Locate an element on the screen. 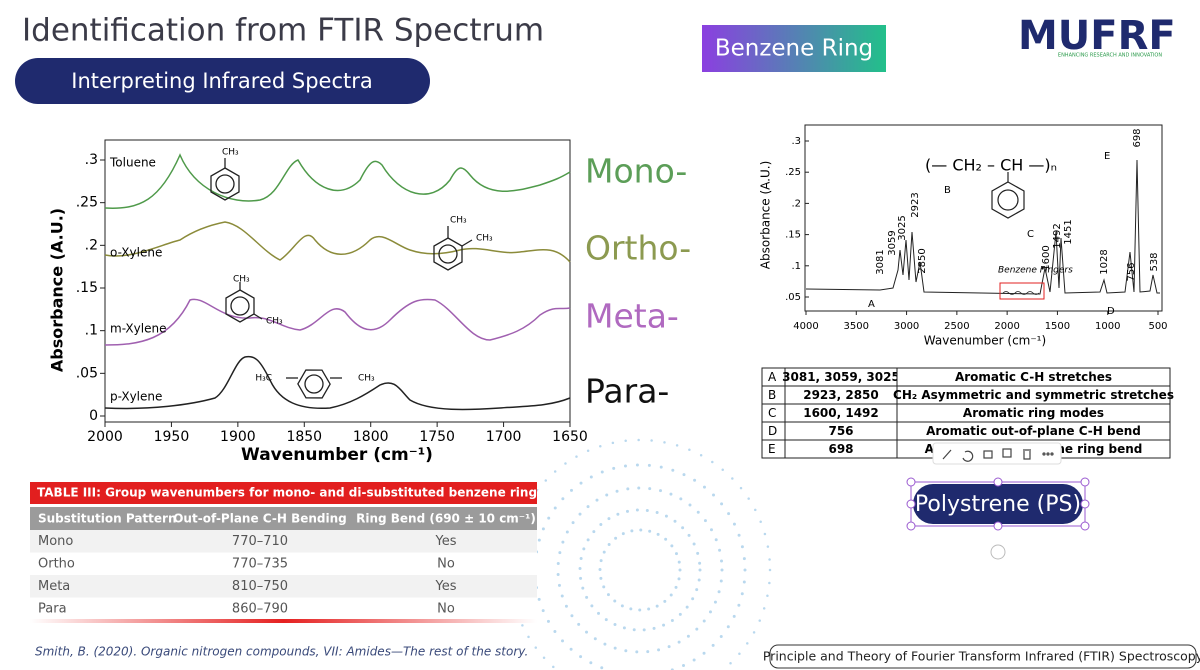  trace-tag: Ortho- is located at coordinates (638, 248).